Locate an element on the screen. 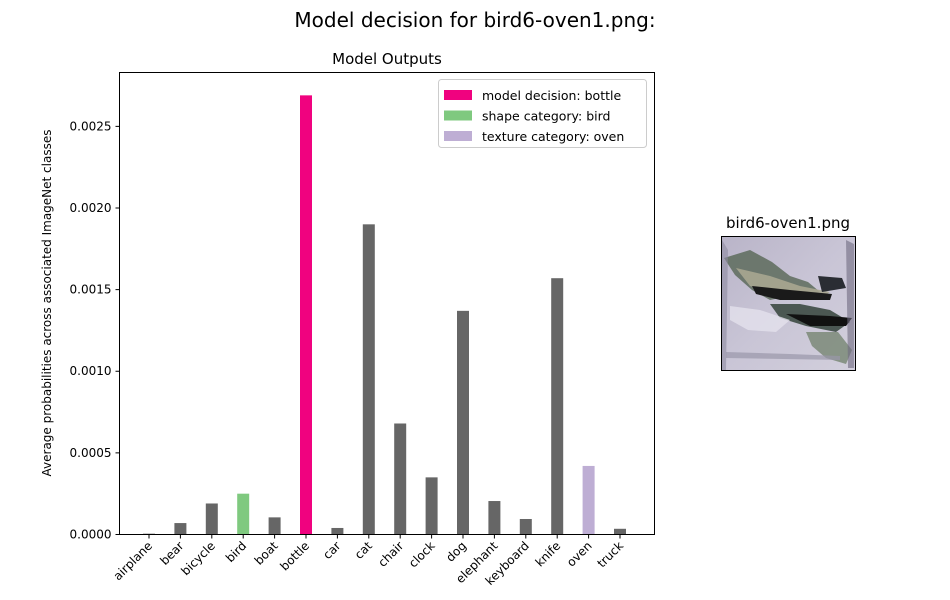 Image resolution: width=950 pixels, height=600 pixels. x-tick-label-oven: oven is located at coordinates (579, 554).